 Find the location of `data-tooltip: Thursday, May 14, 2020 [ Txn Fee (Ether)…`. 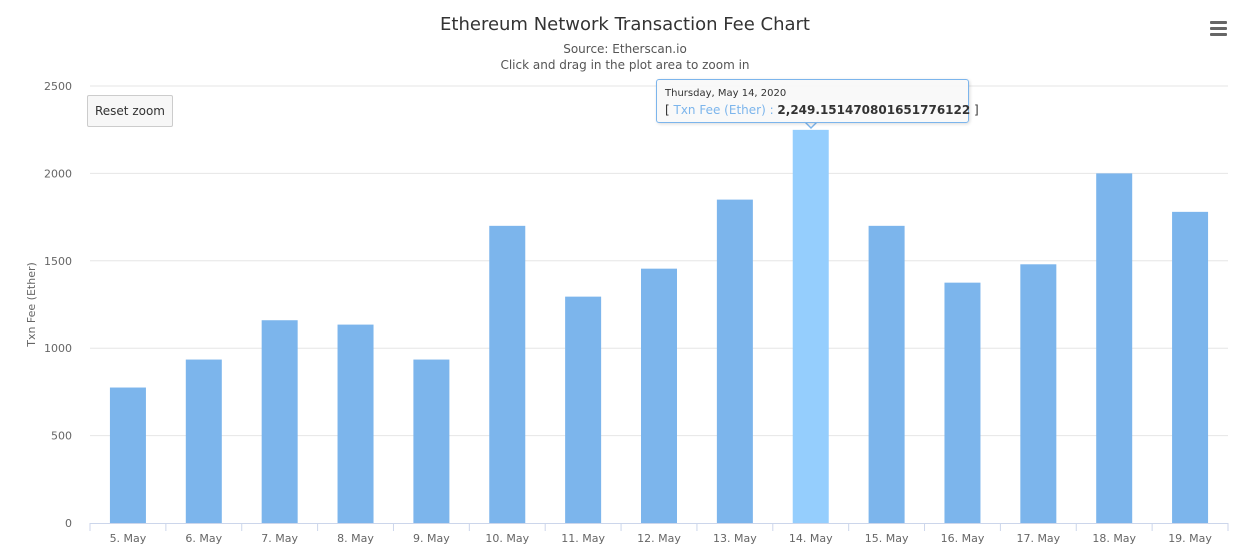

data-tooltip: Thursday, May 14, 2020 [ Txn Fee (Ether)… is located at coordinates (817, 101).